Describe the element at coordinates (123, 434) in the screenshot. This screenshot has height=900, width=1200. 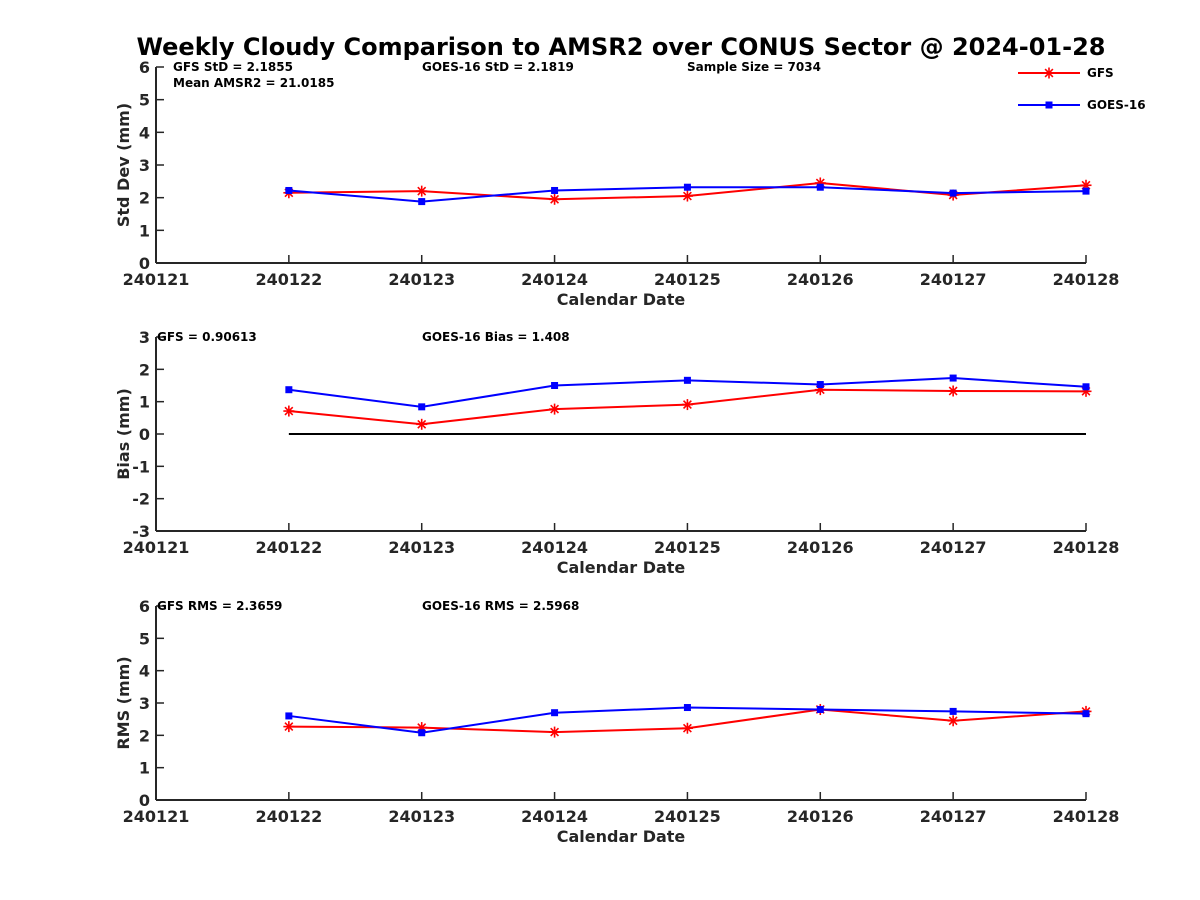
I see `y-axis-label: Bias (mm)` at that location.